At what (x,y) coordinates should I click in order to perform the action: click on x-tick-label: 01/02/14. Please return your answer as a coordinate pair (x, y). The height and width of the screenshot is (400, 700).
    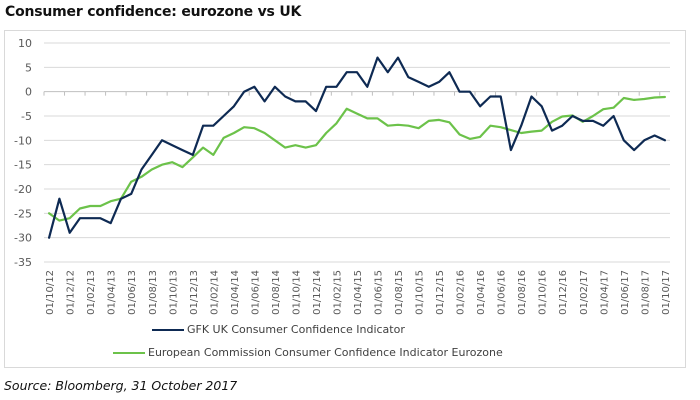
    Looking at the image, I should click on (214, 292).